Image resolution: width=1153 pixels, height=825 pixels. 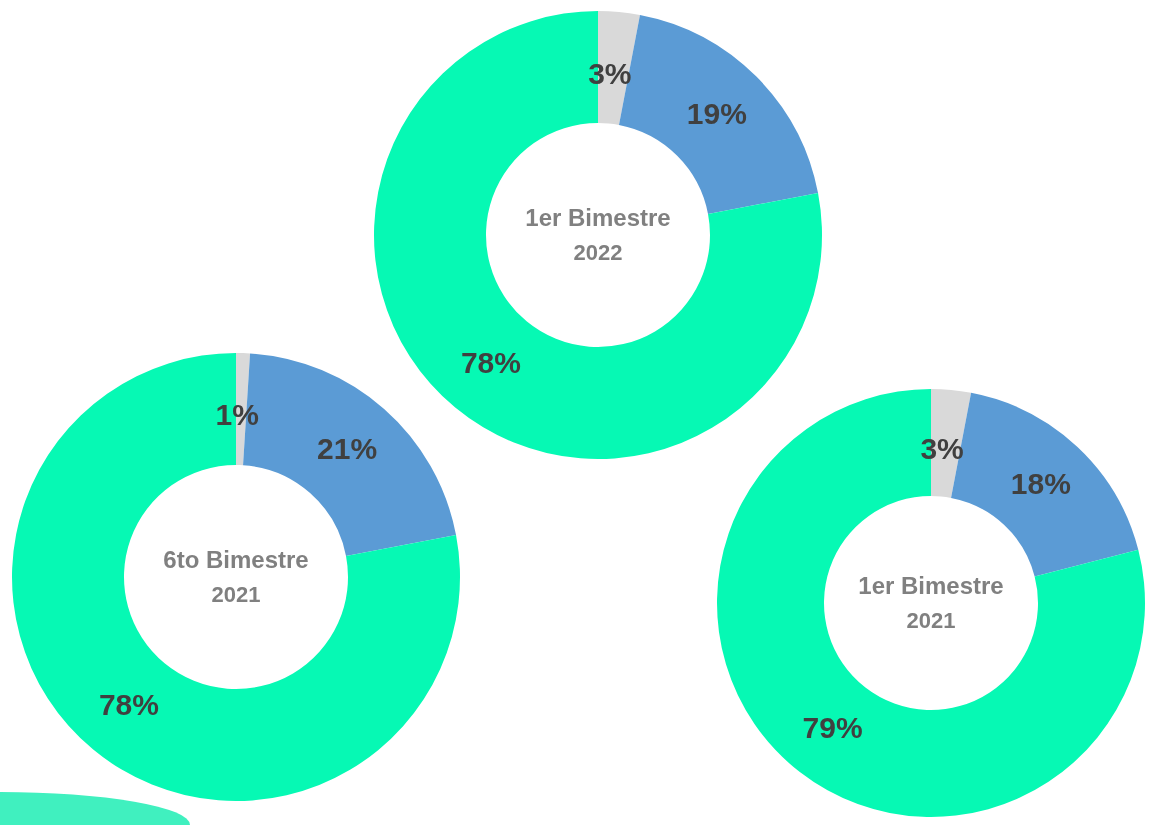 I want to click on text: 6to Bimestre, so click(x=236, y=559).